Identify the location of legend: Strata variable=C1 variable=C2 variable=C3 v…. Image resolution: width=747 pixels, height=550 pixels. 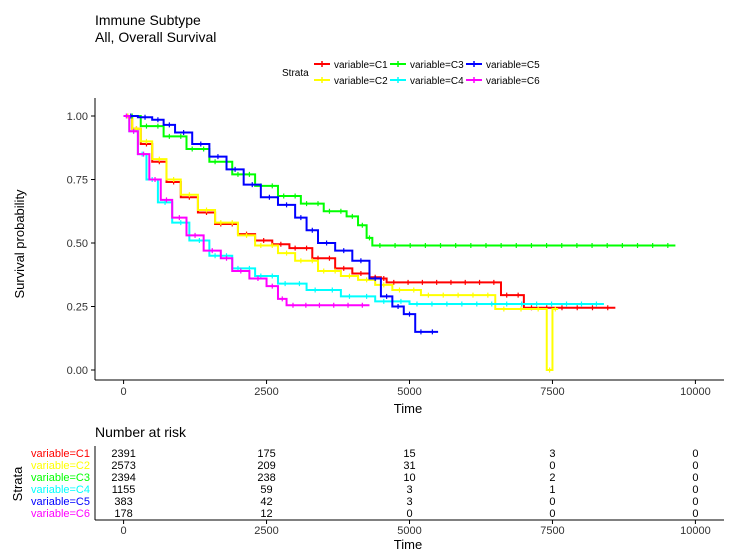
(411, 73).